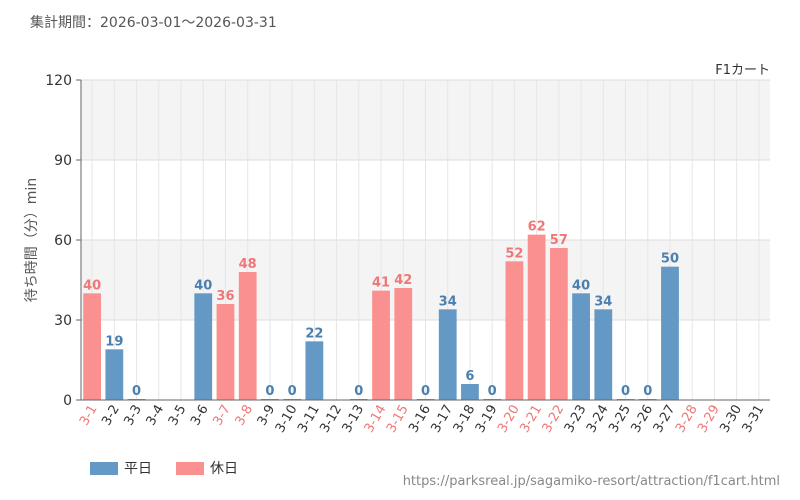  What do you see at coordinates (269, 391) in the screenshot?
I see `data-label-3-9: 0` at bounding box center [269, 391].